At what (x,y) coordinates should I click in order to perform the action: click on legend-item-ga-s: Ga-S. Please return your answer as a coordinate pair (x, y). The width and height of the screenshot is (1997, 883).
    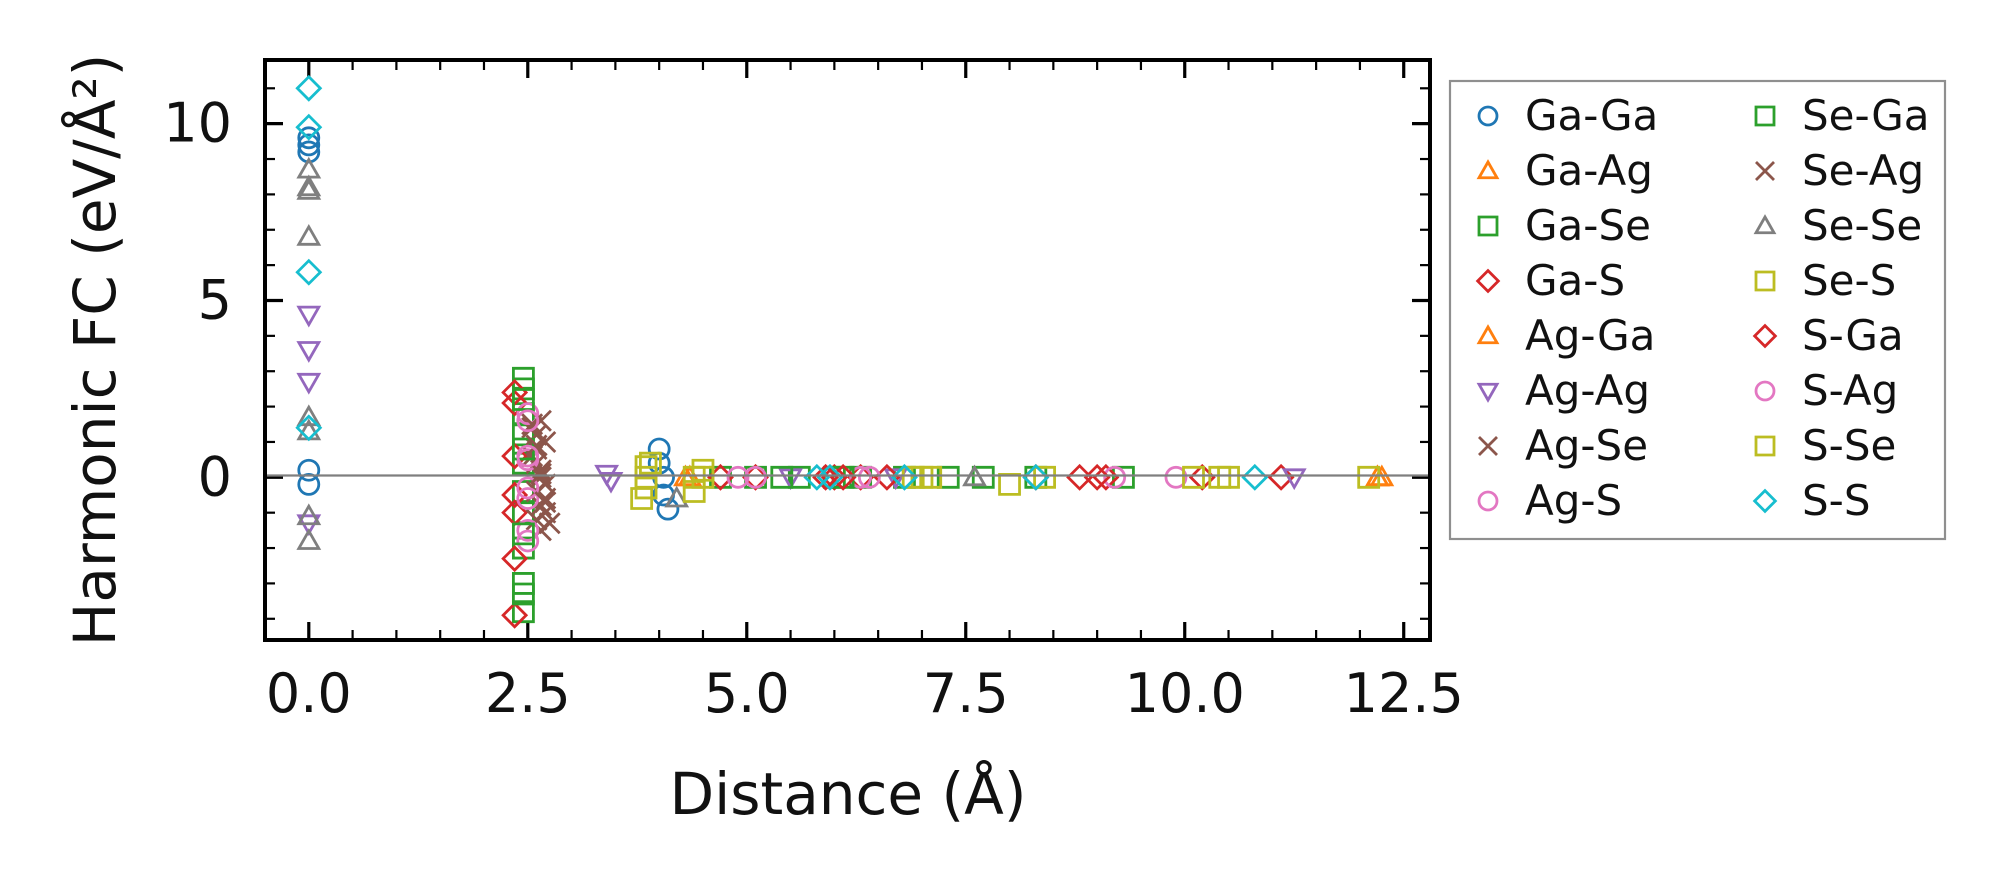
    Looking at the image, I should click on (1550, 280).